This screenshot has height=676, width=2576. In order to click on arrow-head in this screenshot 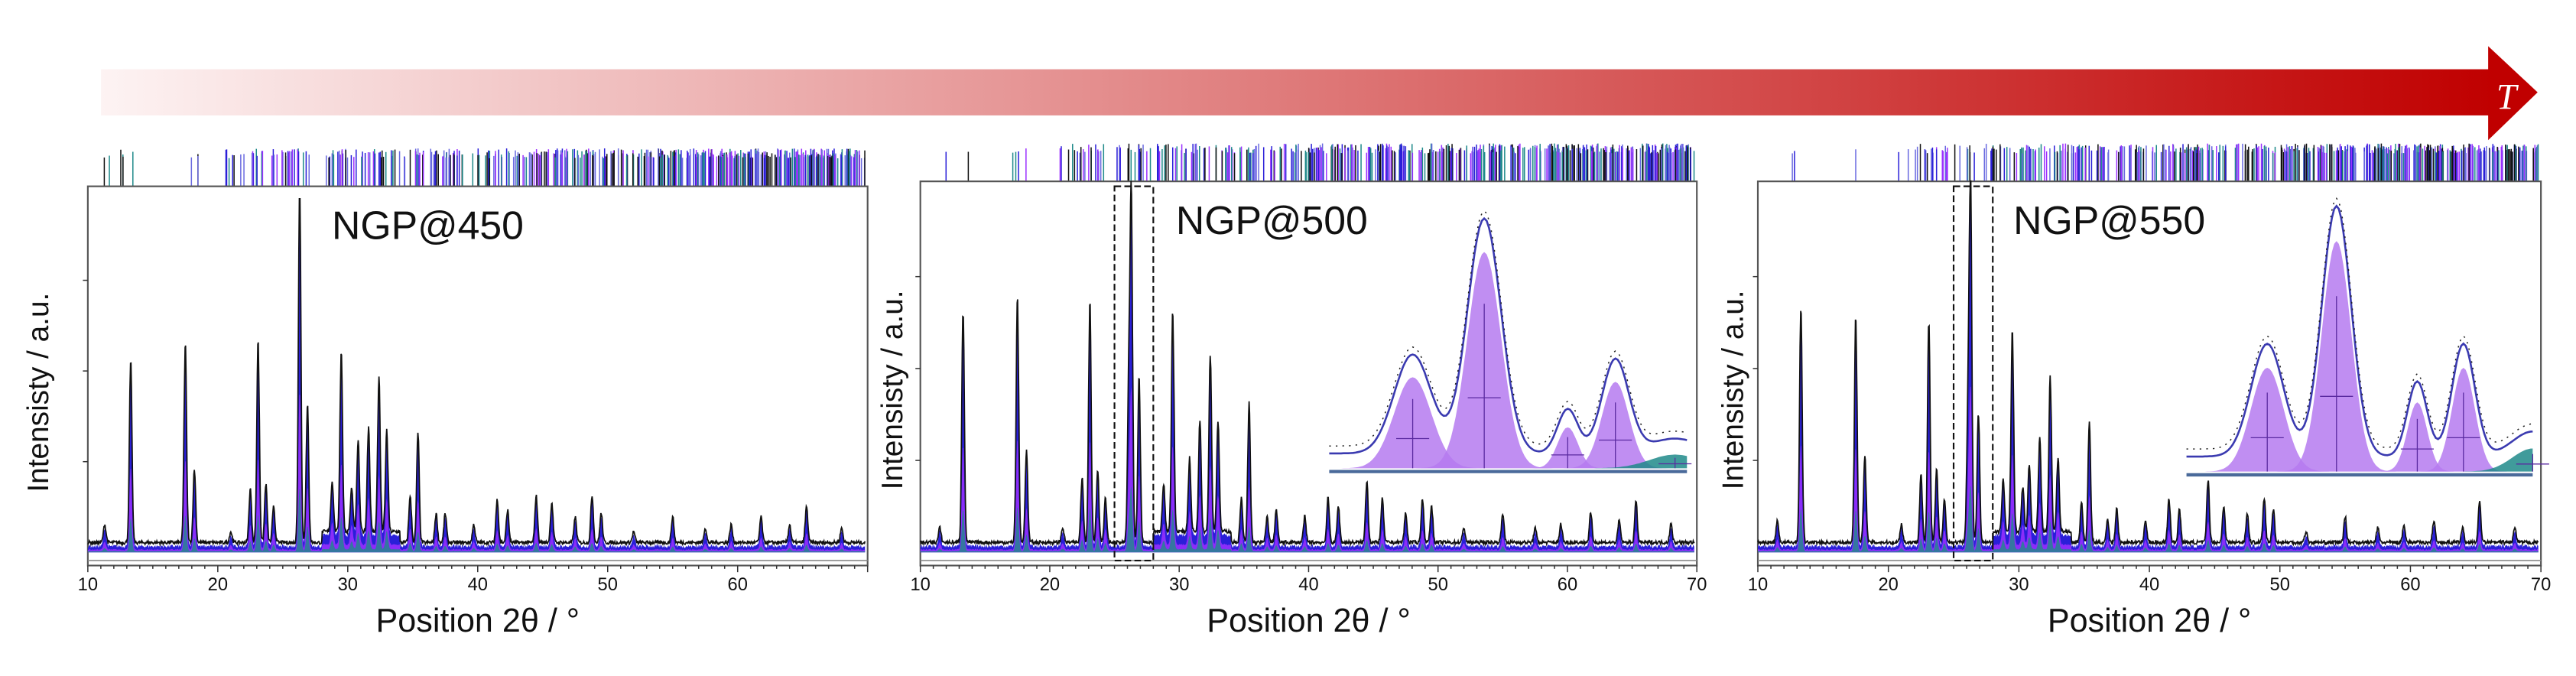, I will do `click(2513, 93)`.